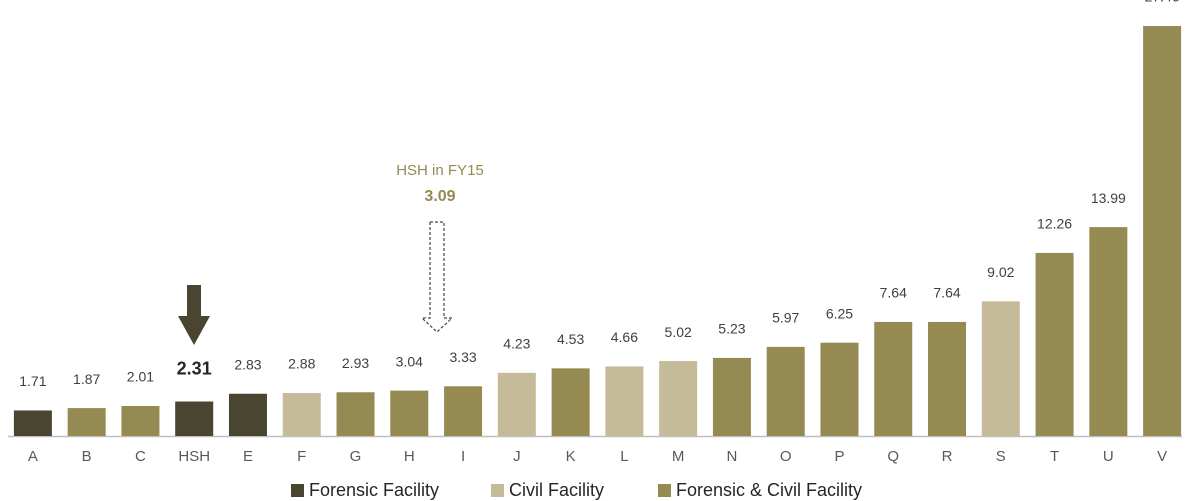  Describe the element at coordinates (462, 357) in the screenshot. I see `value-label: 3.33` at that location.